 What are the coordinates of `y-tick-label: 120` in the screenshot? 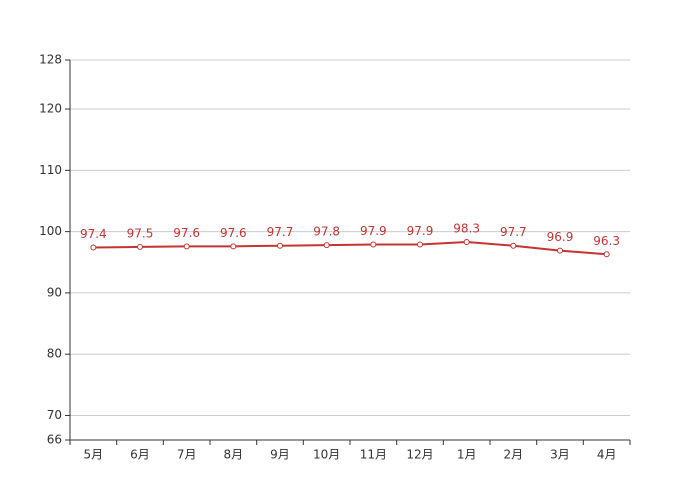 It's located at (50, 109).